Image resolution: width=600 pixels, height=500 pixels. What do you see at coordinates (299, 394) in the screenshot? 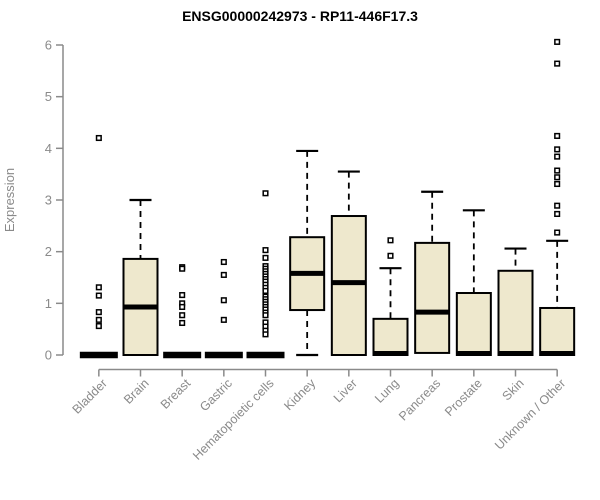
I see `x-tick-label: Kidney` at bounding box center [299, 394].